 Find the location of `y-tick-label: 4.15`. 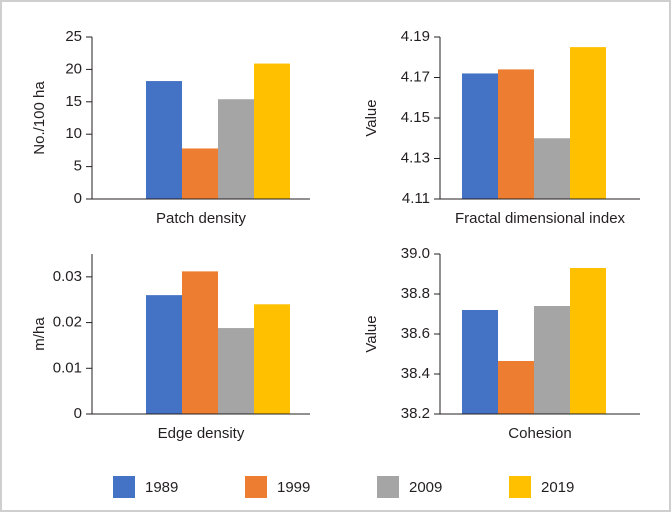

y-tick-label: 4.15 is located at coordinates (415, 117).